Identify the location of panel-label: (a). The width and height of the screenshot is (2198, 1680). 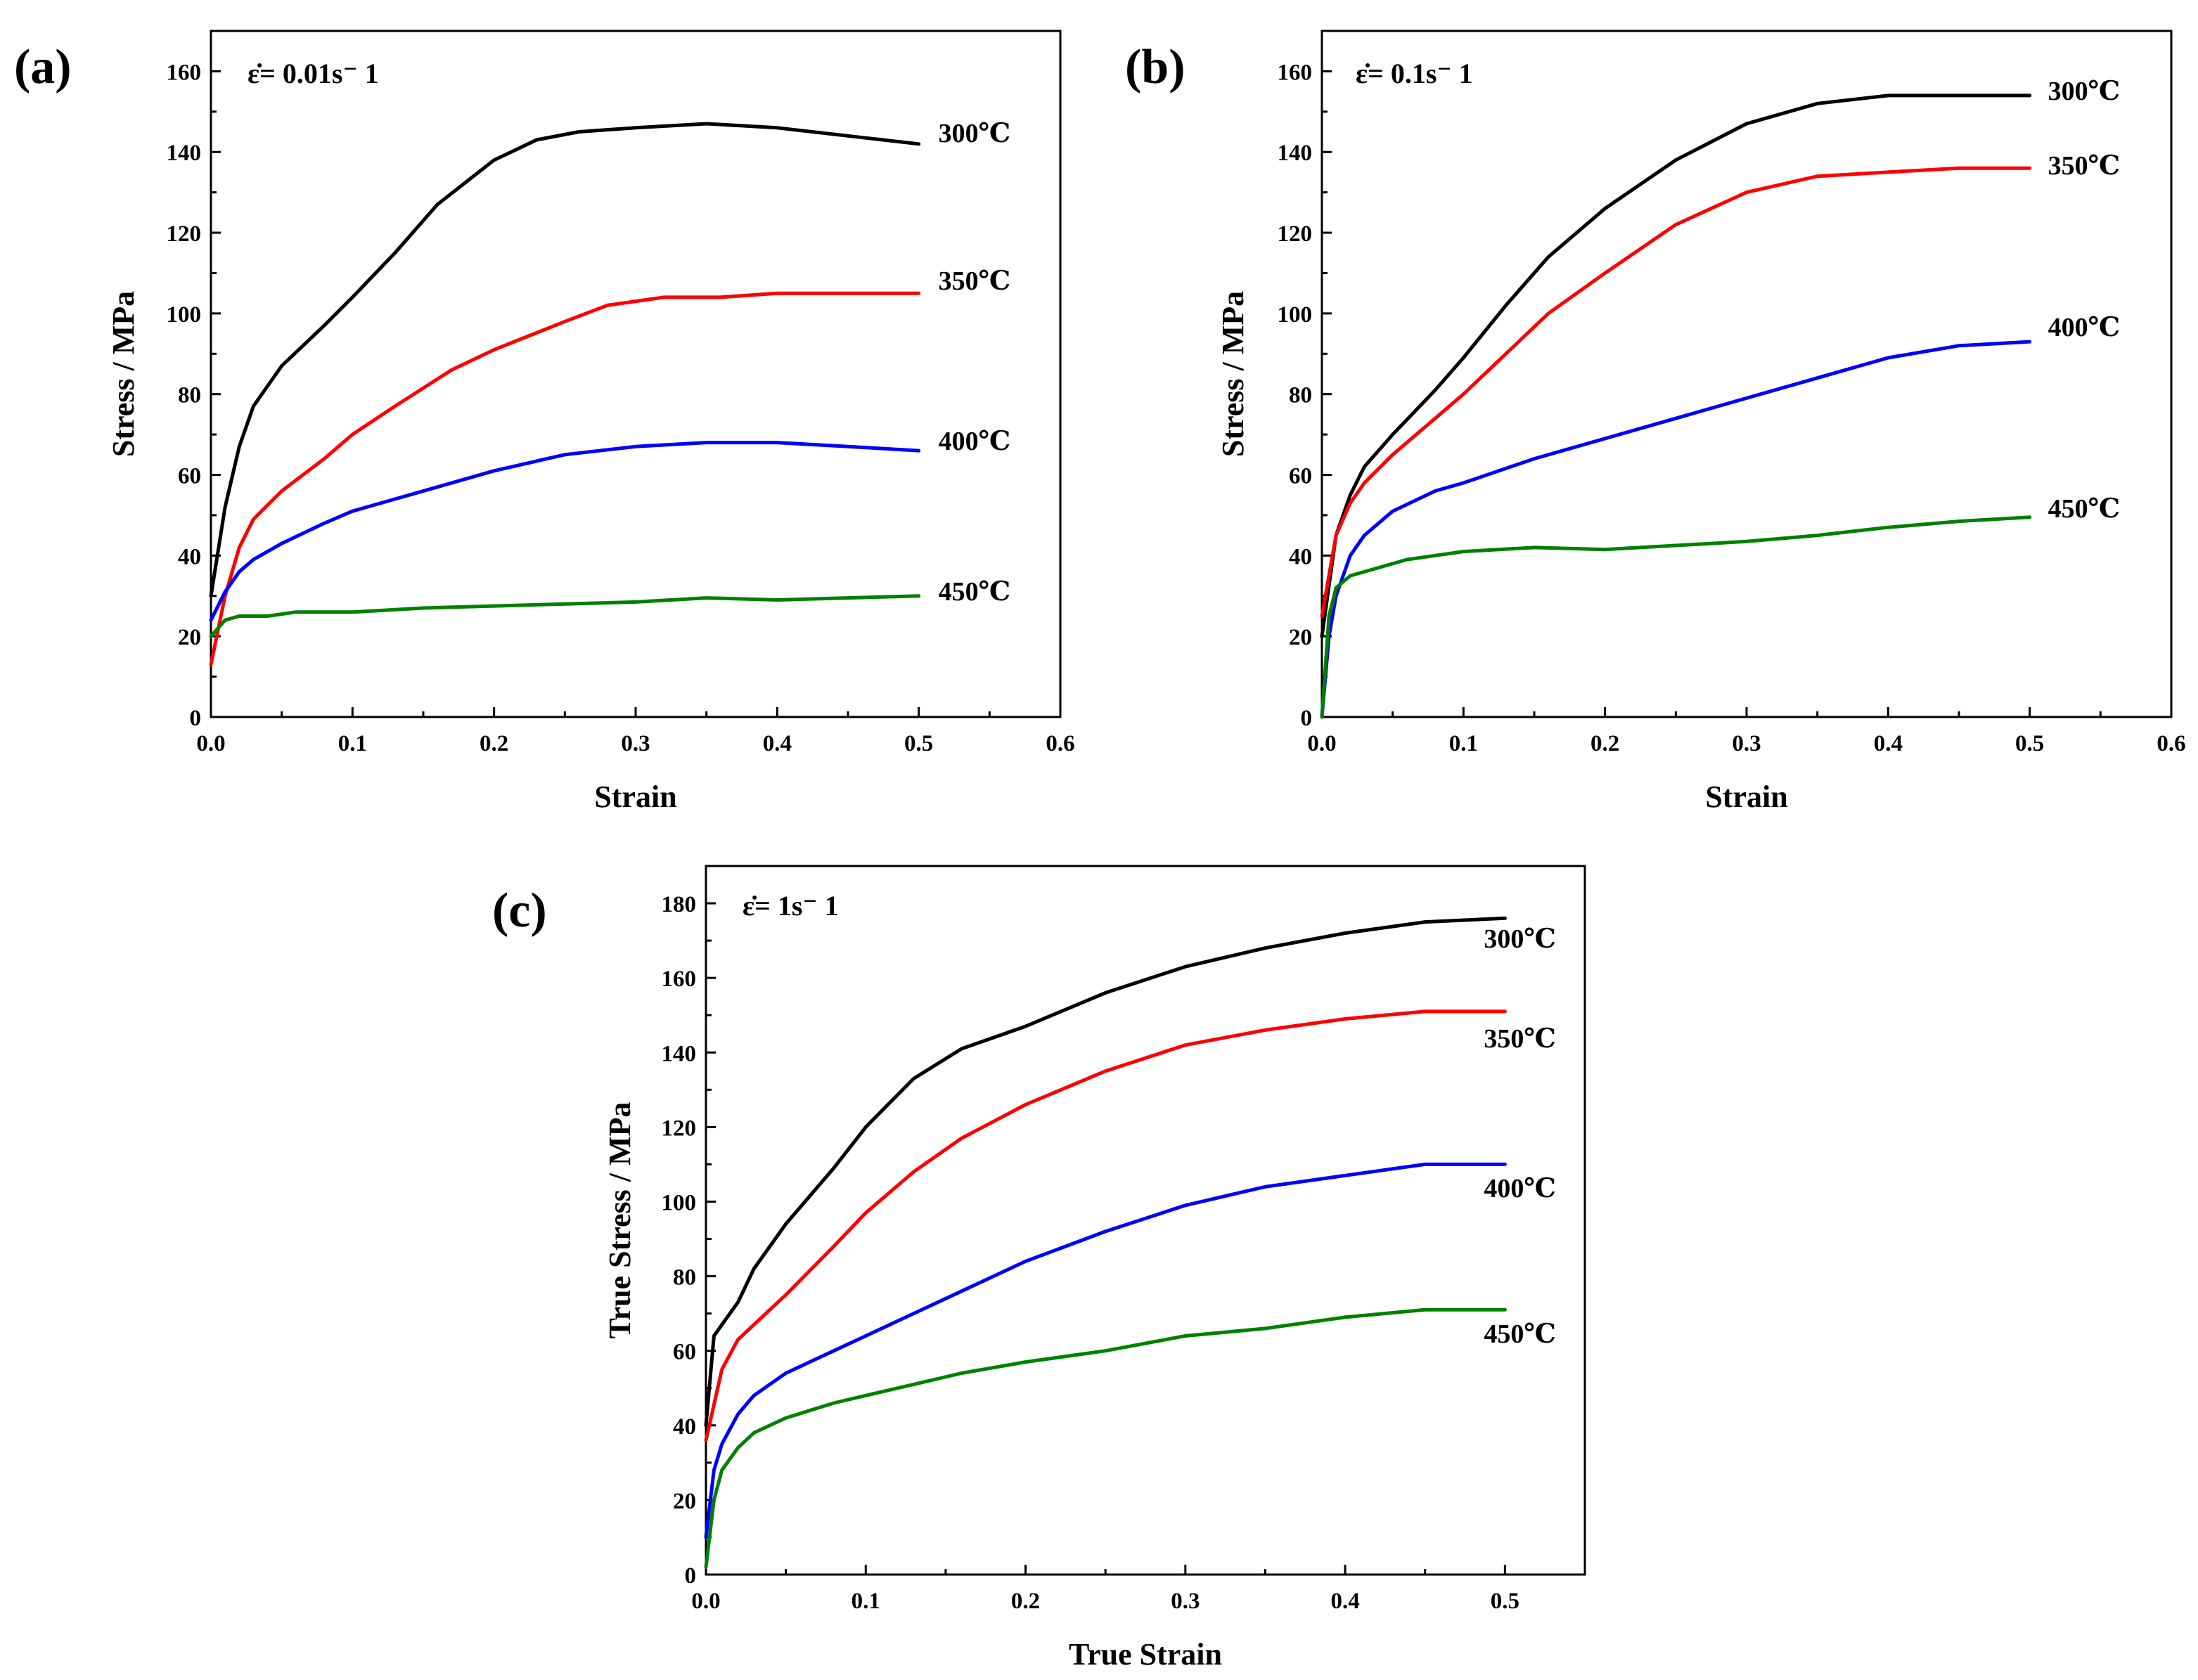
(43, 67).